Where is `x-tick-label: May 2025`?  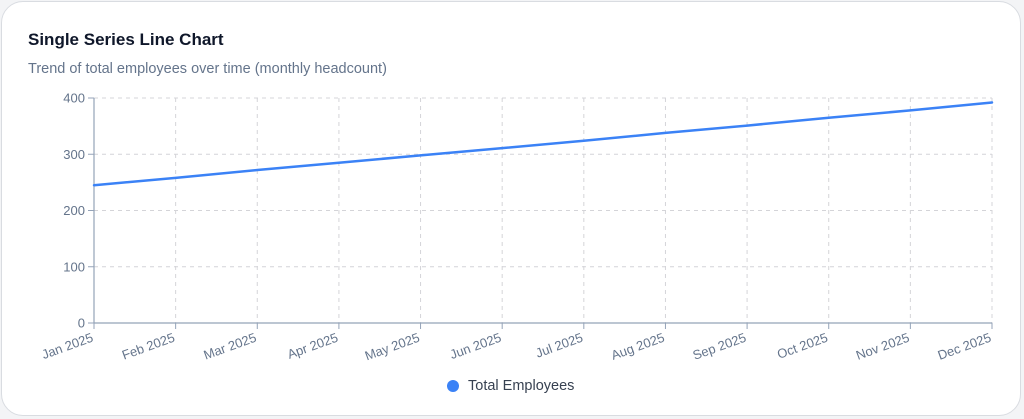 x-tick-label: May 2025 is located at coordinates (392, 347).